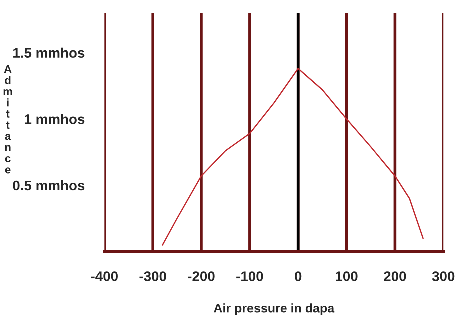 This screenshot has width=455, height=327. Describe the element at coordinates (250, 277) in the screenshot. I see `x-tick-label: -100` at that location.